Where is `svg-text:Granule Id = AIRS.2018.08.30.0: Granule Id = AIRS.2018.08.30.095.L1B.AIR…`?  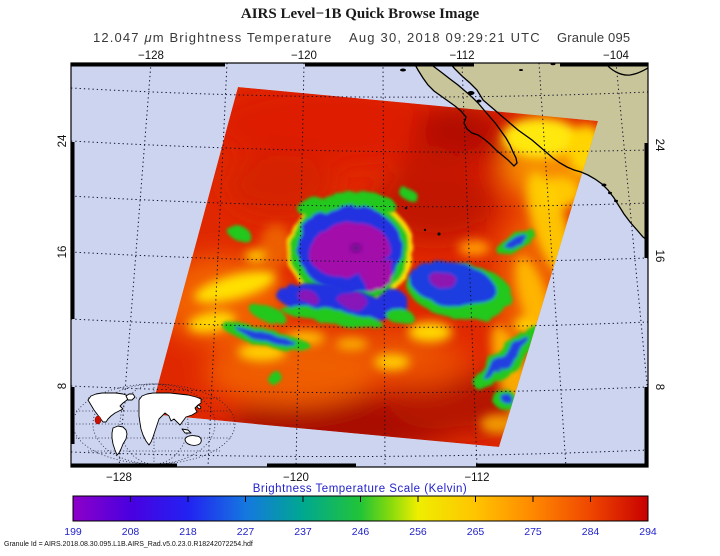 svg-text:Granule Id = AIRS.2018.08.30.0: Granule Id = AIRS.2018.08.30.095.L1B.AIR… is located at coordinates (128, 544).